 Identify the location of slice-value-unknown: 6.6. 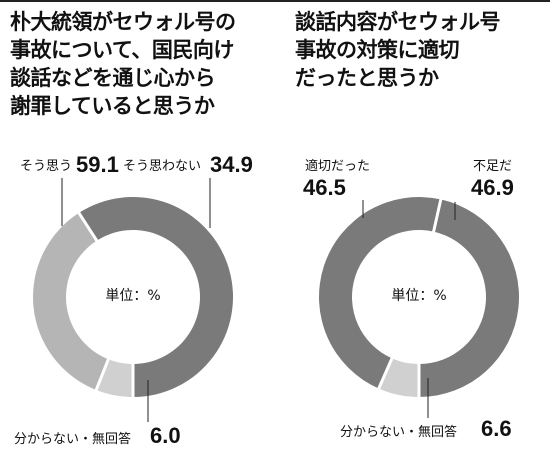
(496, 428).